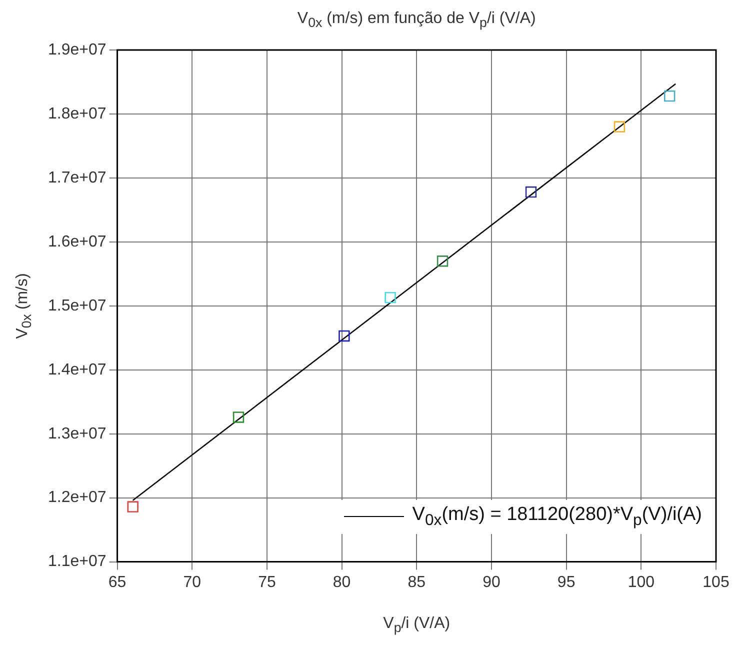 Image resolution: width=736 pixels, height=645 pixels. Describe the element at coordinates (77, 497) in the screenshot. I see `y-tick-label: 1.2e+07` at that location.